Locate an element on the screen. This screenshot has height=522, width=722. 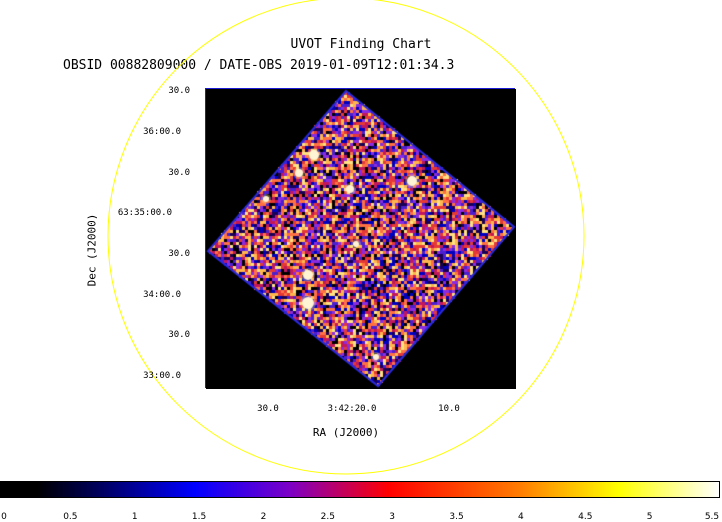
ra-tick-label: 30.0 is located at coordinates (268, 409).